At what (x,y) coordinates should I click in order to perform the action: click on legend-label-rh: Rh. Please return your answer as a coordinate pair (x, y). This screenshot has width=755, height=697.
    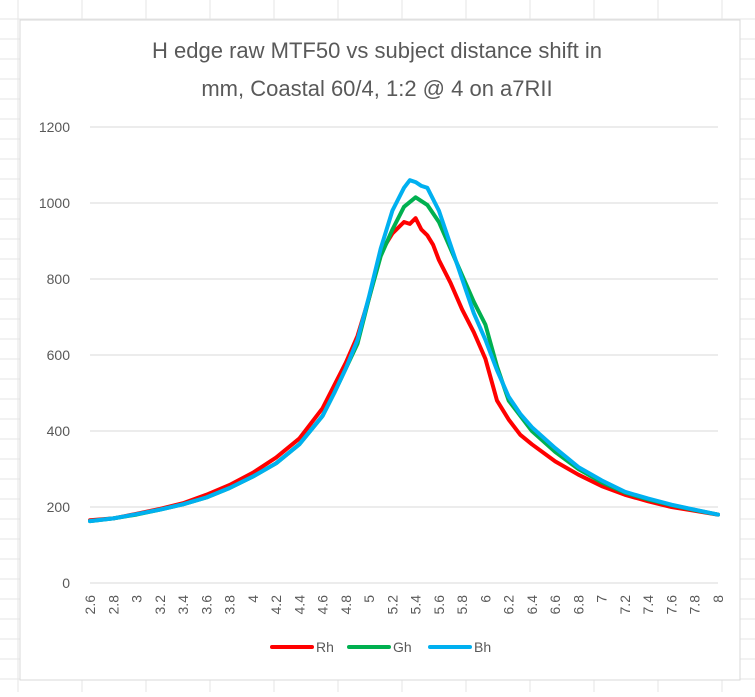
    Looking at the image, I should click on (325, 647).